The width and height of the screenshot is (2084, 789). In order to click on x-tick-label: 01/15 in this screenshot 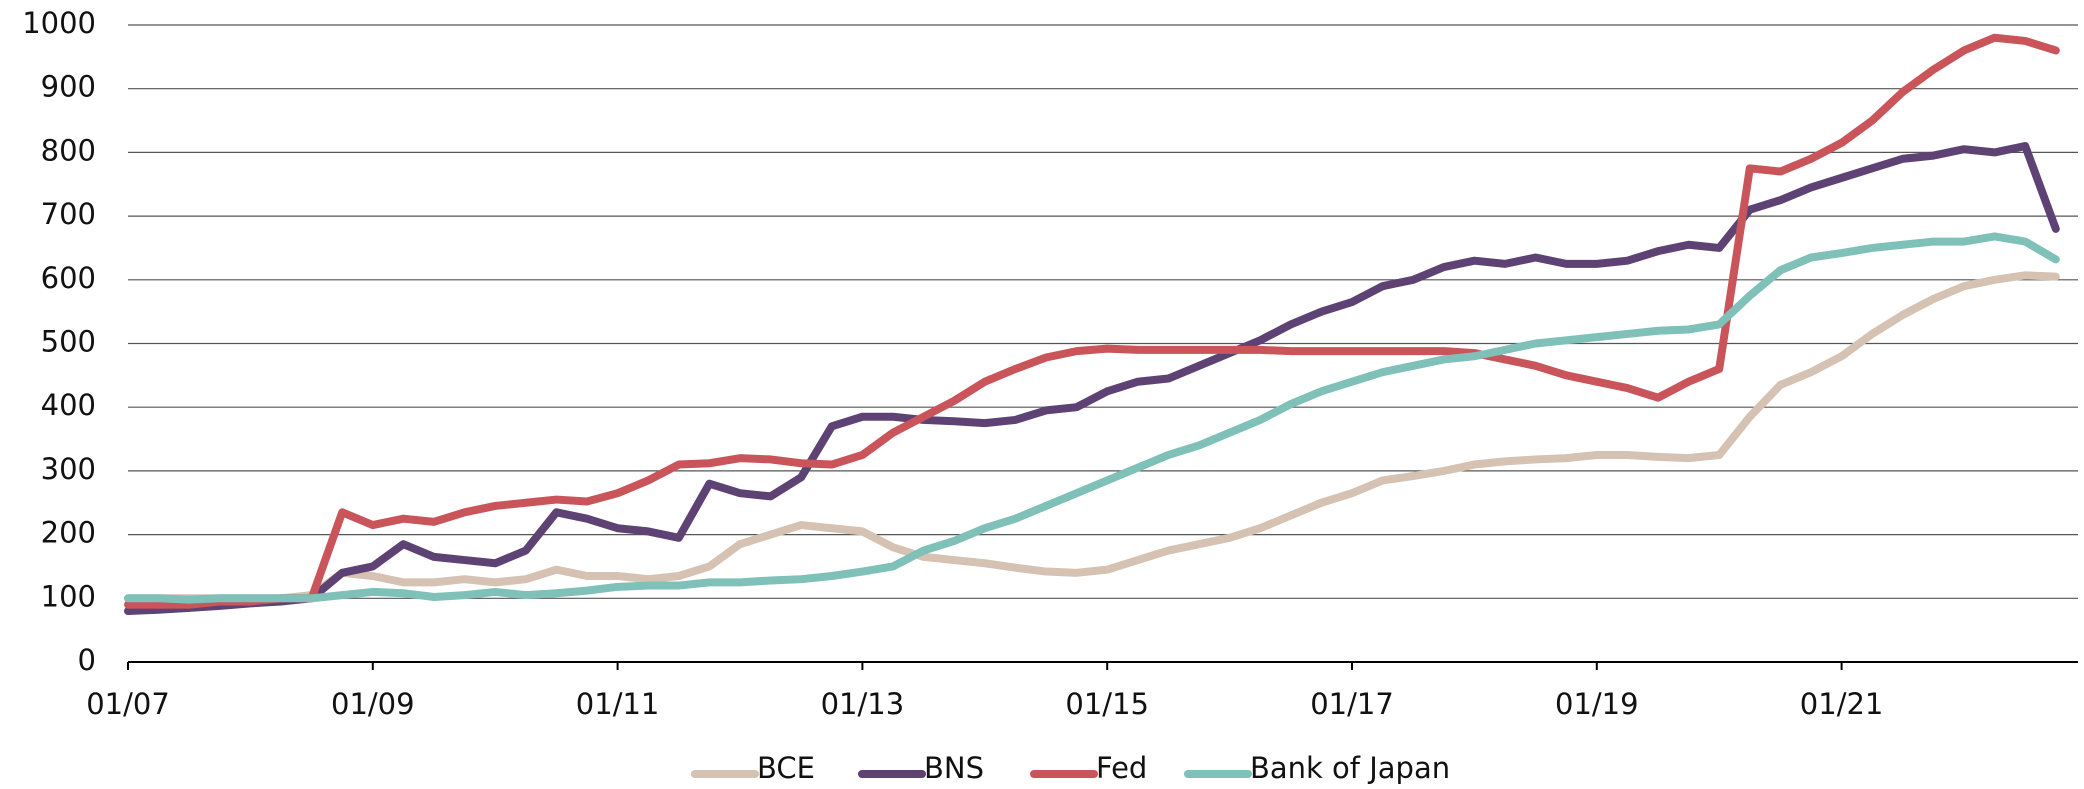, I will do `click(1107, 704)`.